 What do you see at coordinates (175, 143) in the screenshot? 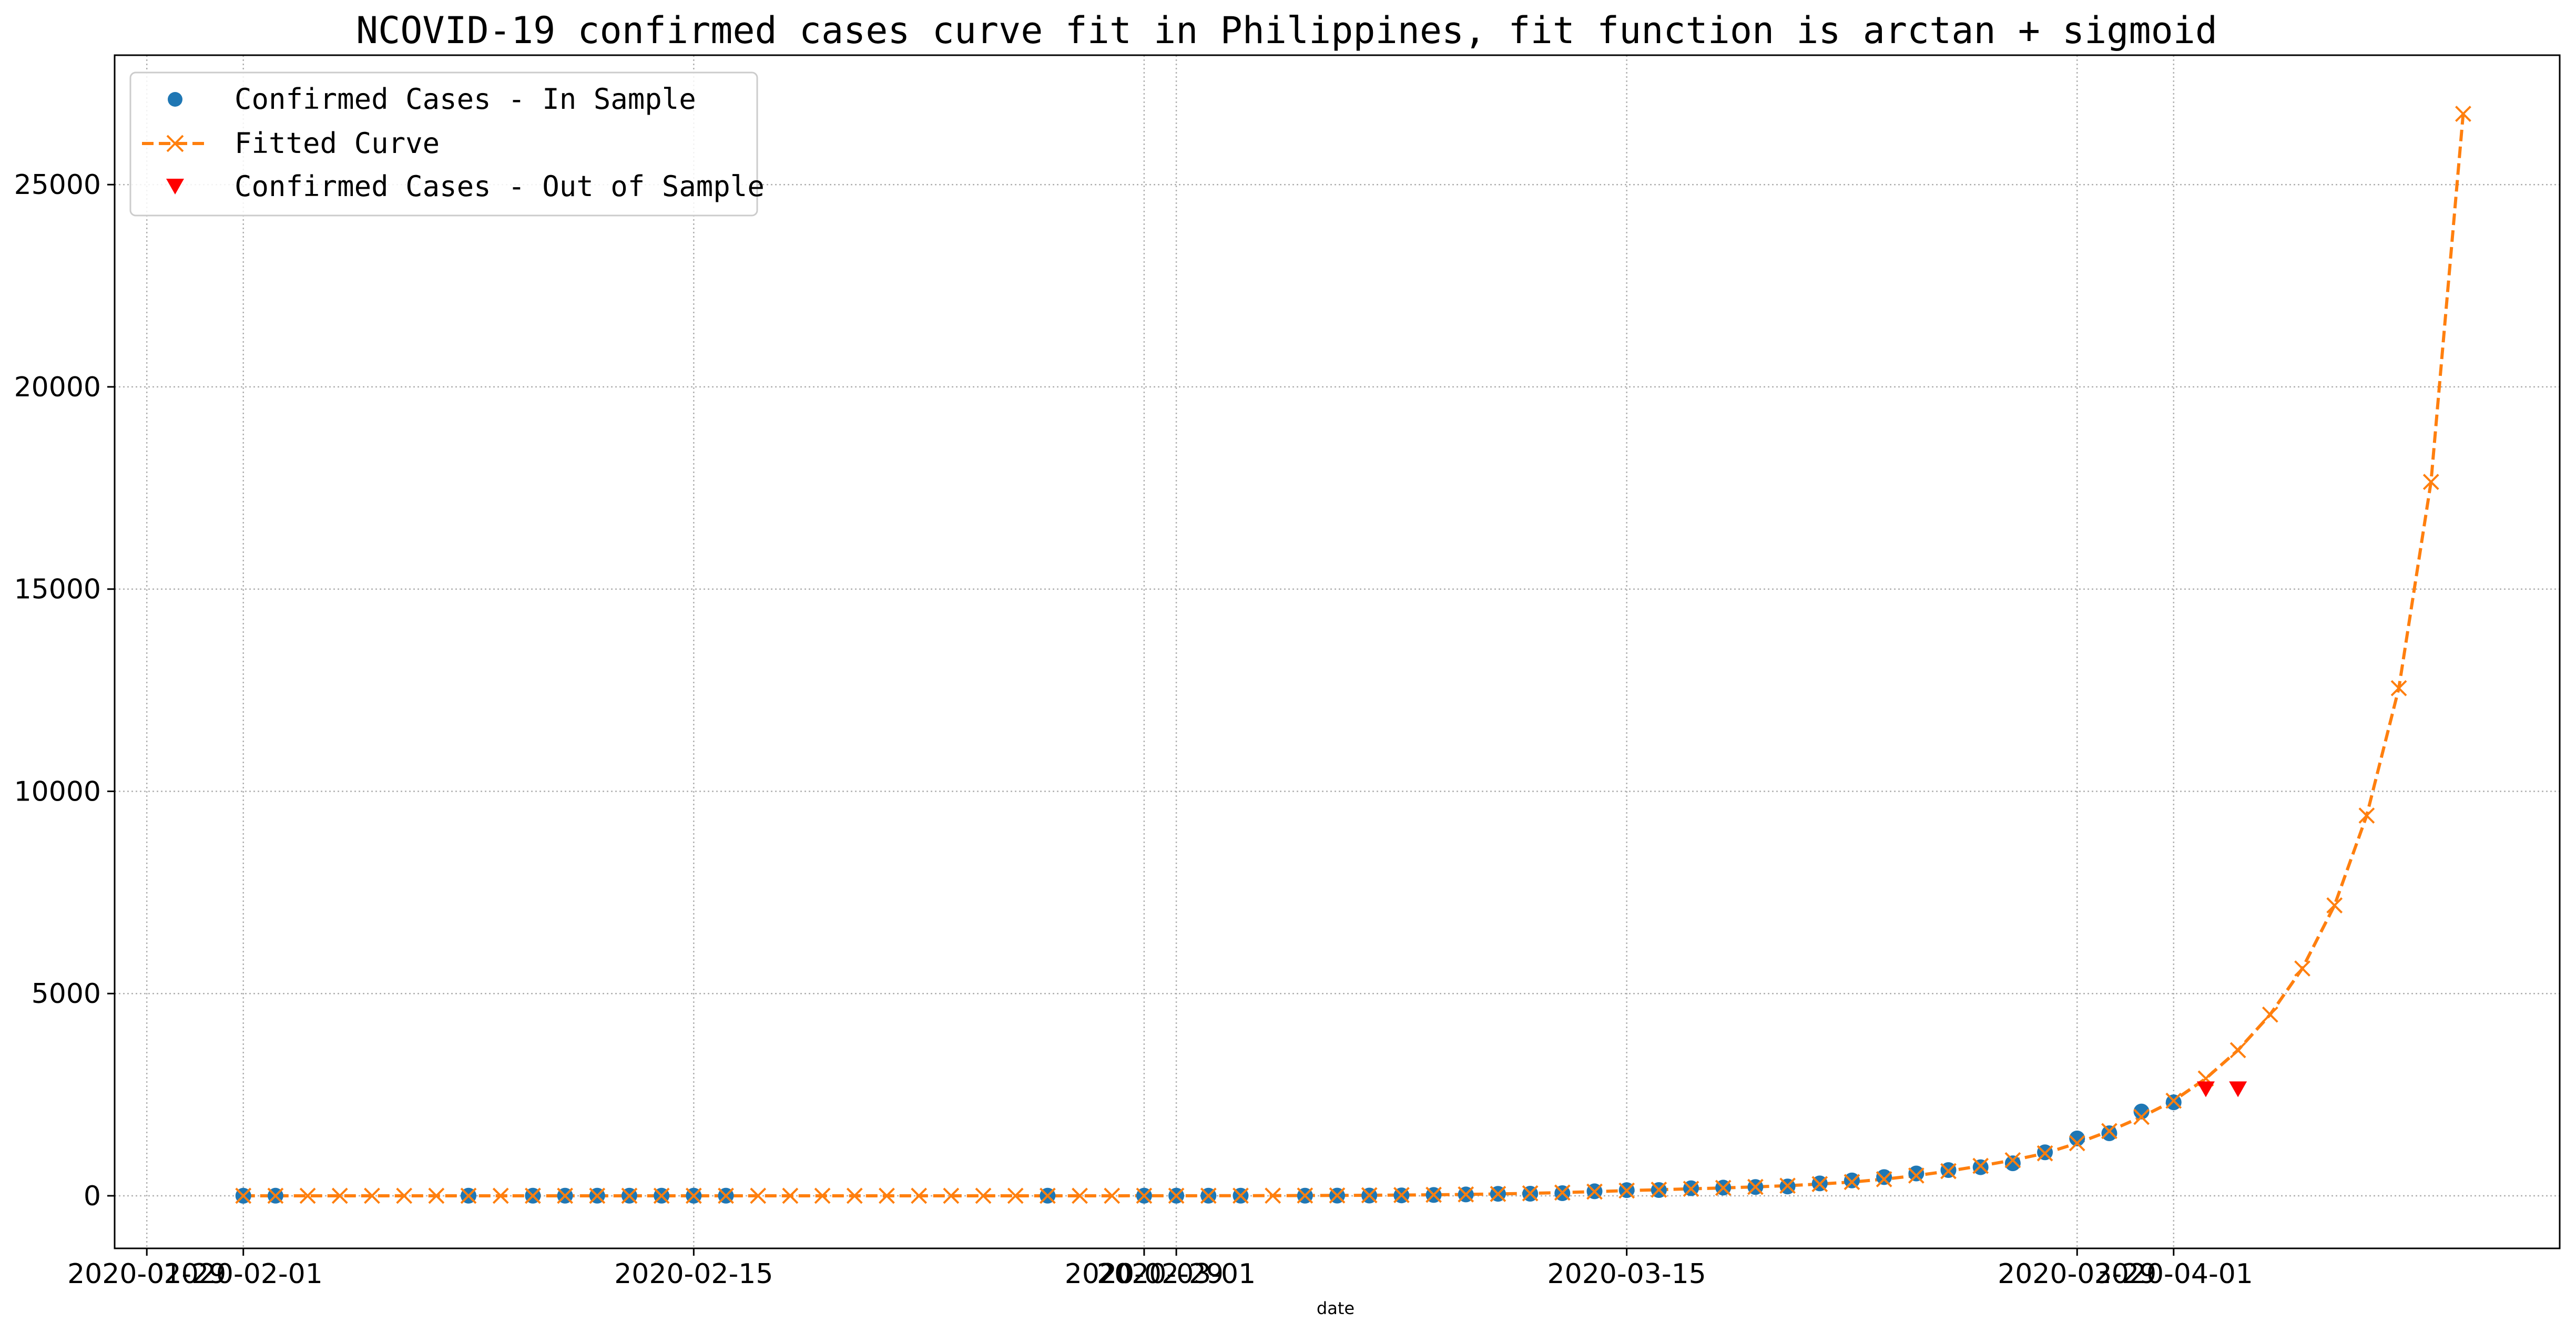
I see `legend-marker-fitted` at bounding box center [175, 143].